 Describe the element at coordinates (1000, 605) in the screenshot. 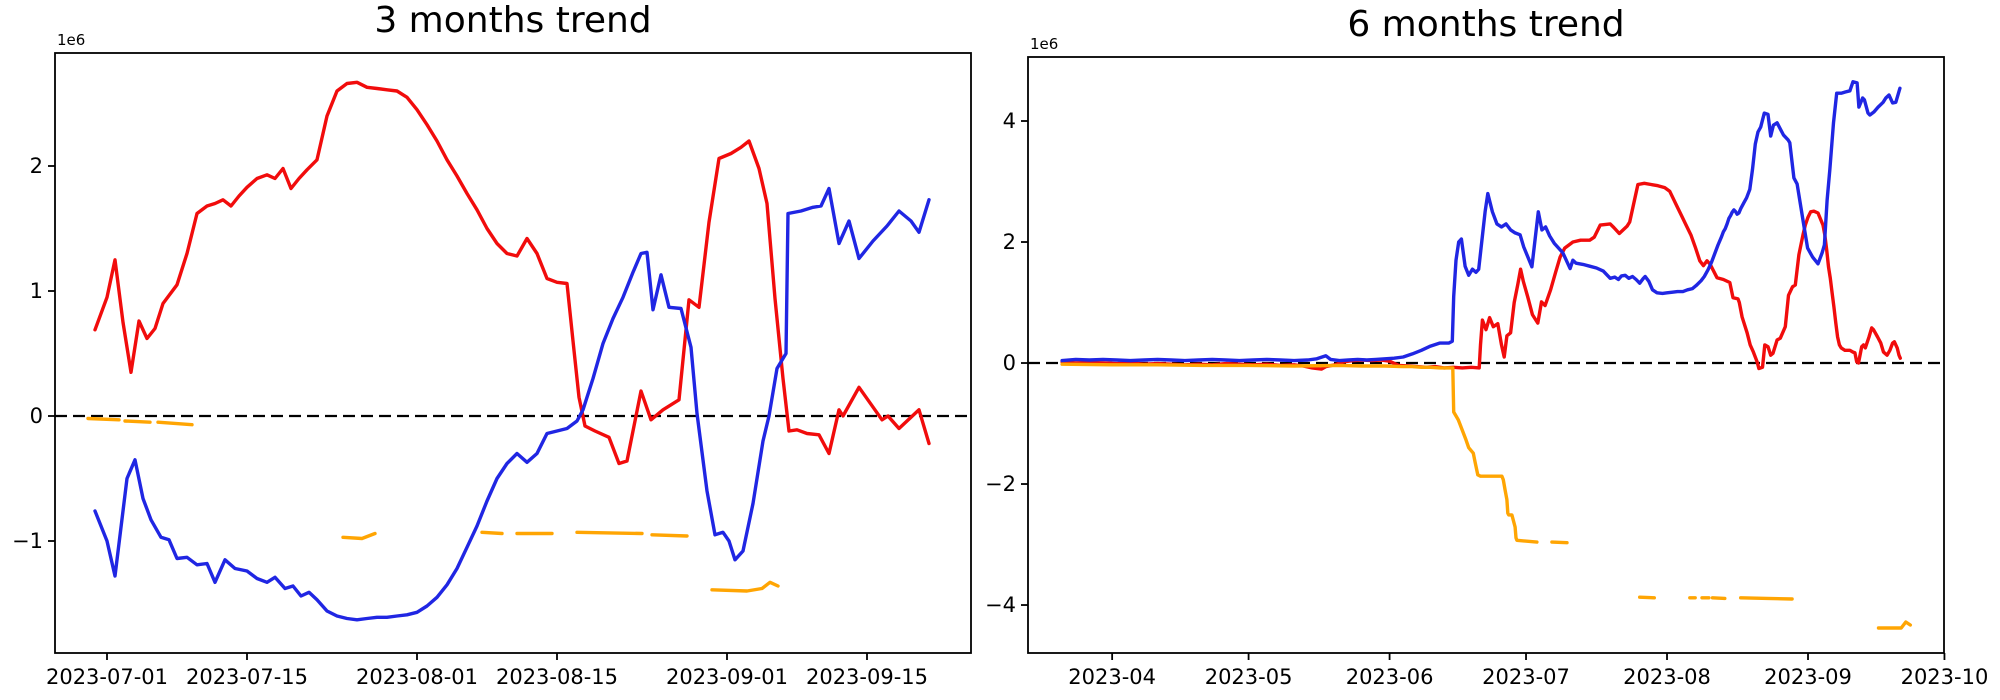

I see `y-tick-label: −4` at that location.